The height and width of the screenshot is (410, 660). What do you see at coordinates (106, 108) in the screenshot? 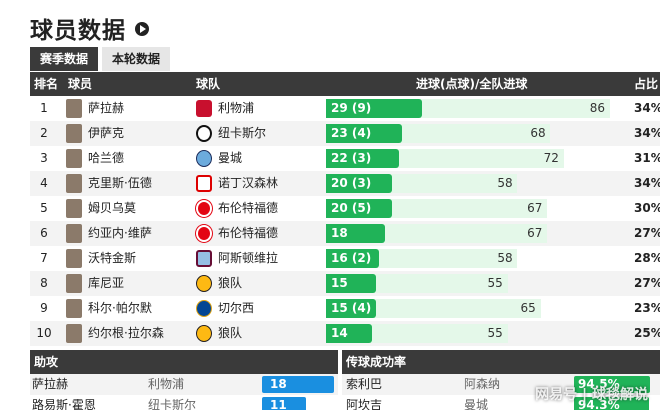
I see `player-name: 萨拉赫` at bounding box center [106, 108].